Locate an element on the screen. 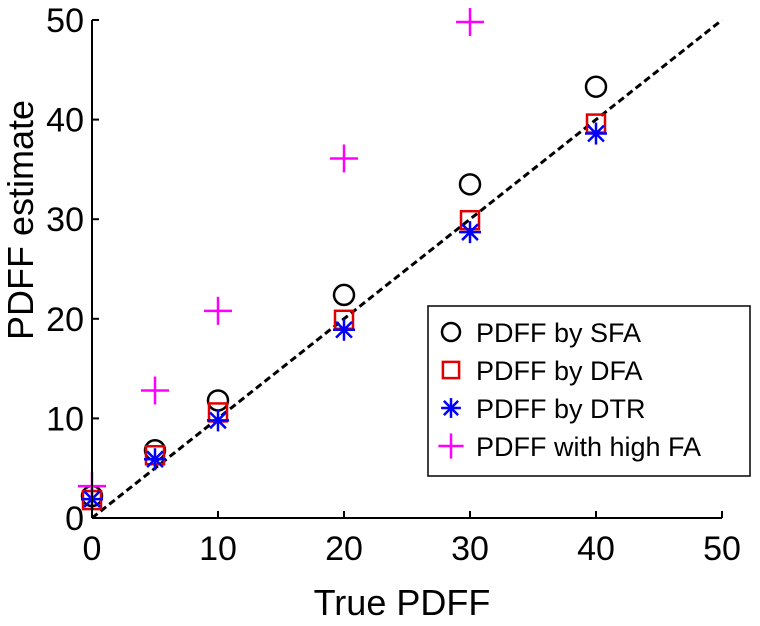  legend-marker-circle-shape is located at coordinates (451, 332).